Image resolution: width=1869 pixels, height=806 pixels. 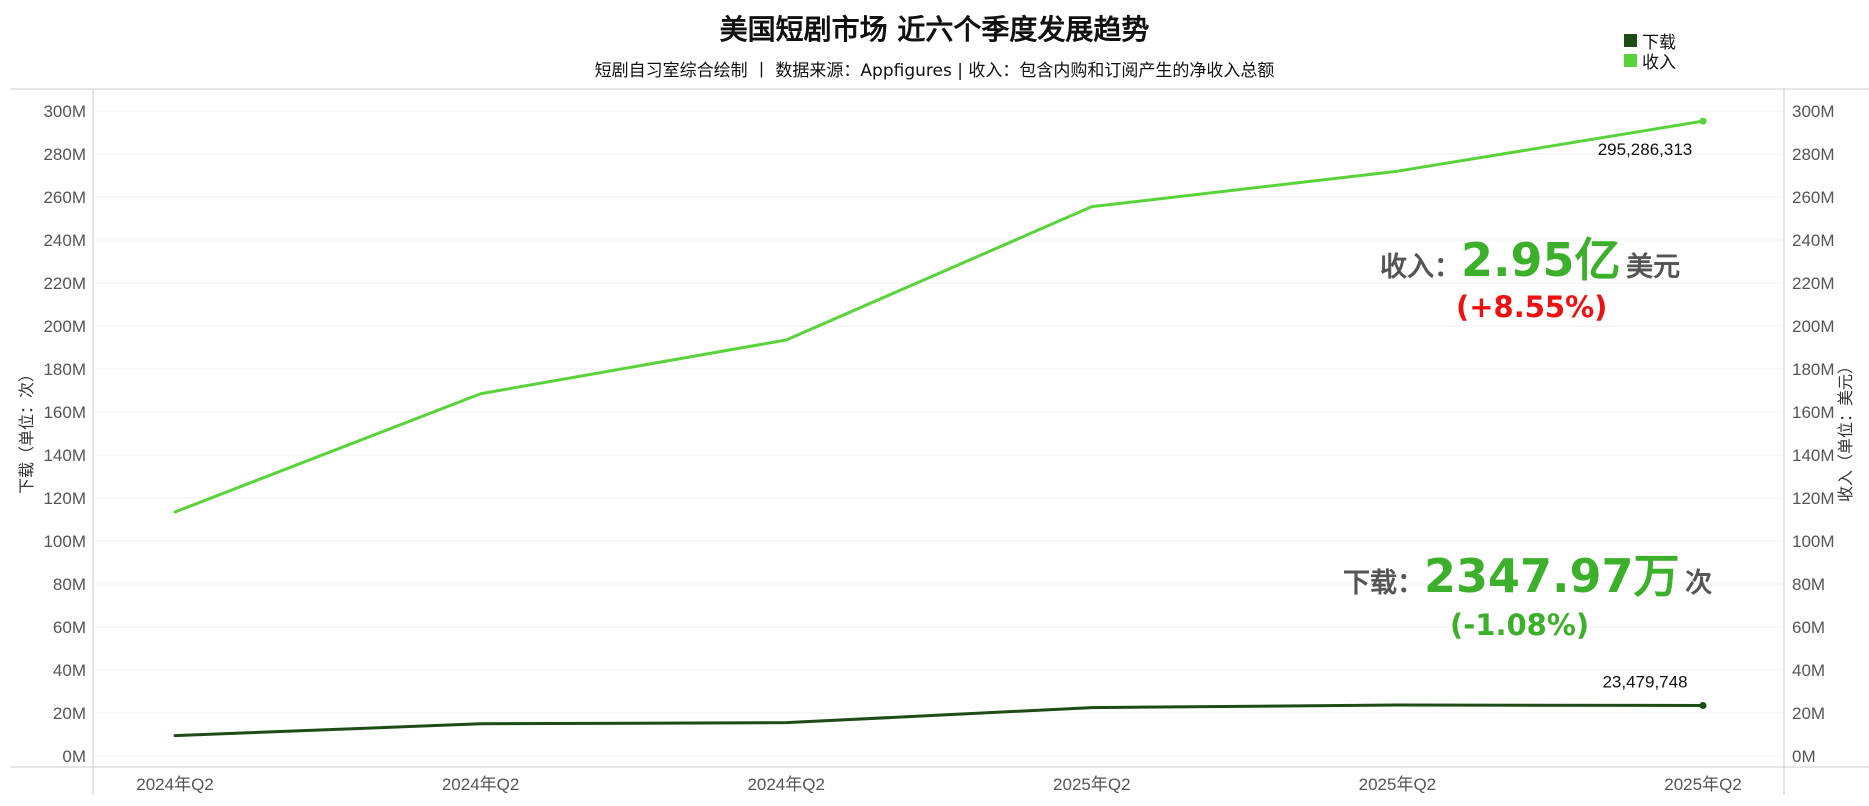 What do you see at coordinates (1813, 541) in the screenshot?
I see `y-tick-label-right: 100M` at bounding box center [1813, 541].